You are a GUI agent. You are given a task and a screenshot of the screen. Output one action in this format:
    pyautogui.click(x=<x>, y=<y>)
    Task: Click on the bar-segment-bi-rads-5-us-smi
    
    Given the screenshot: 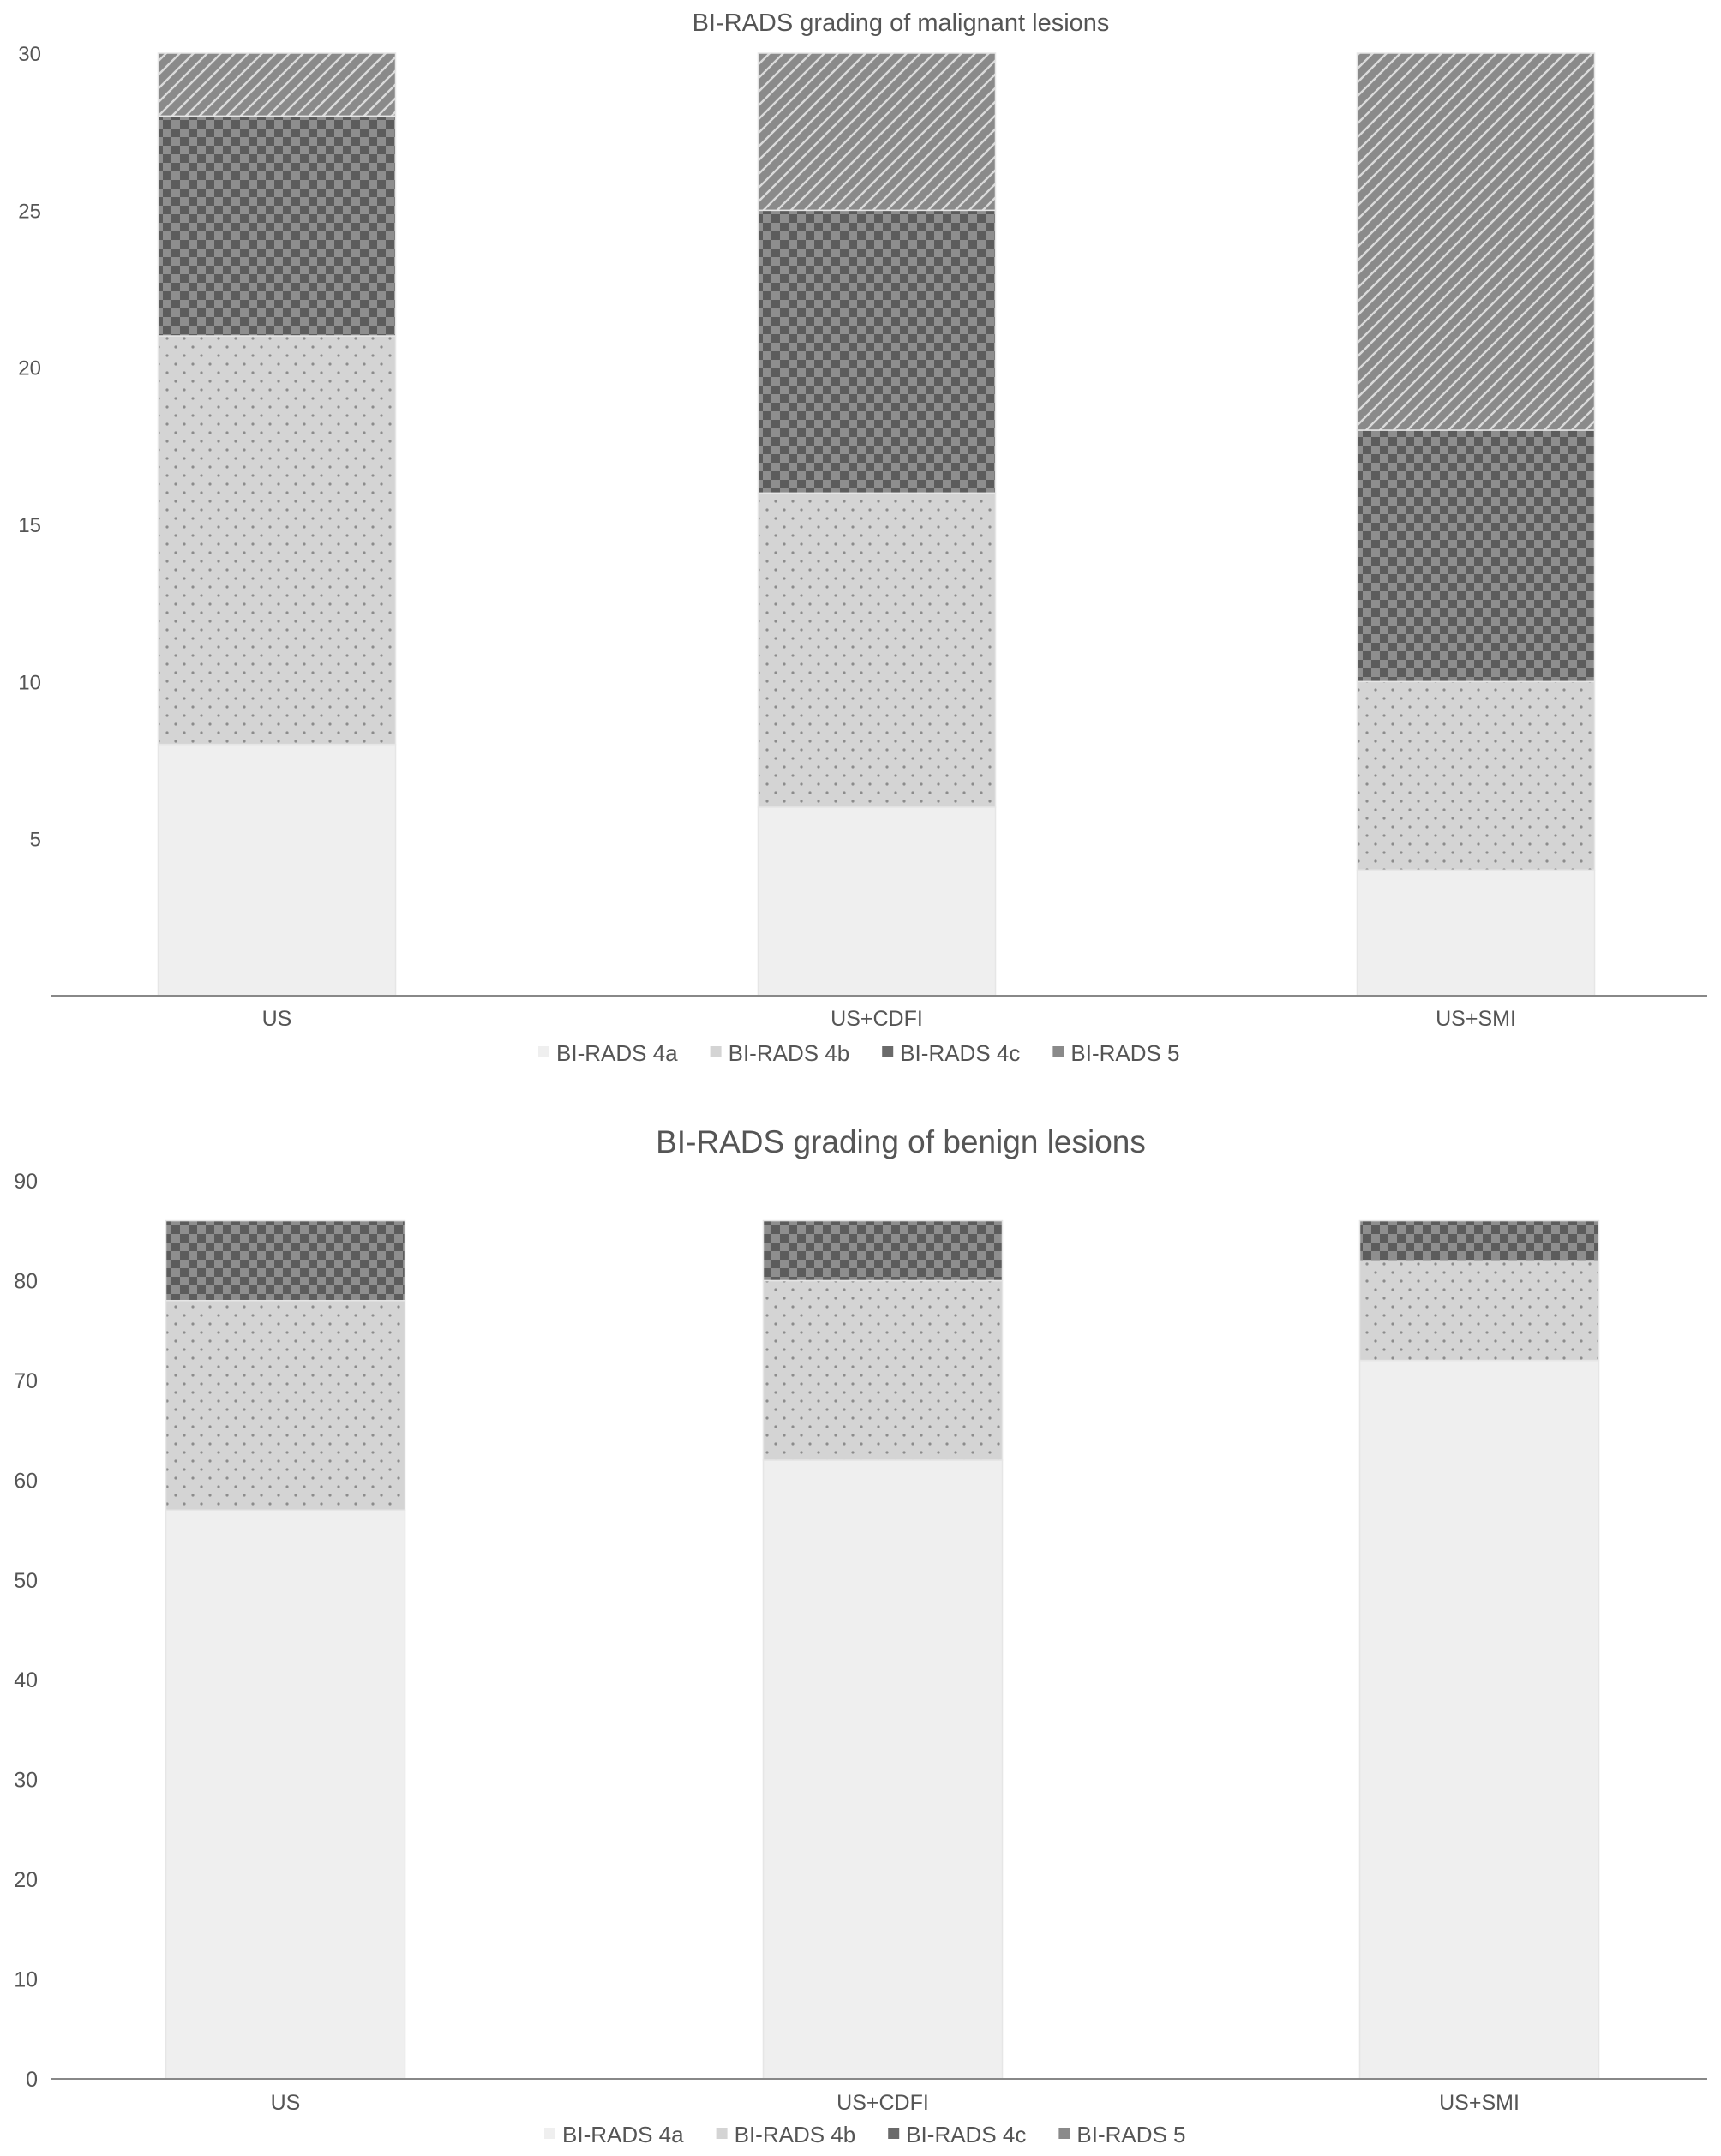 What is the action you would take?
    pyautogui.click(x=1476, y=242)
    